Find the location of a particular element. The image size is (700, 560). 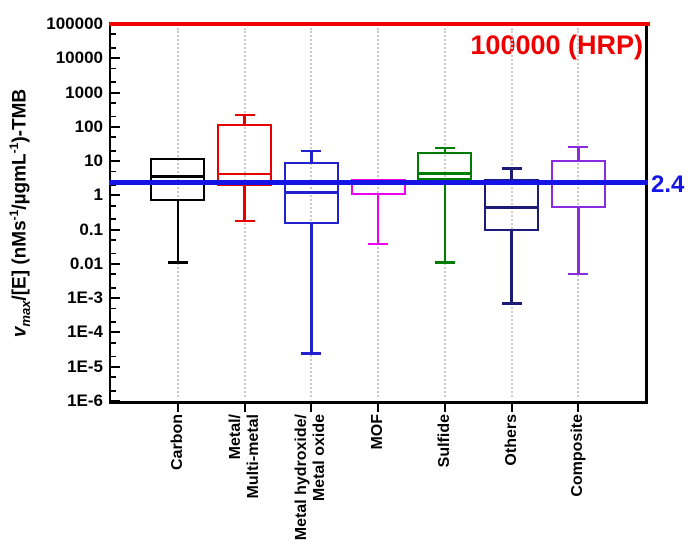

x-tick-label-others: Others is located at coordinates (511, 440).